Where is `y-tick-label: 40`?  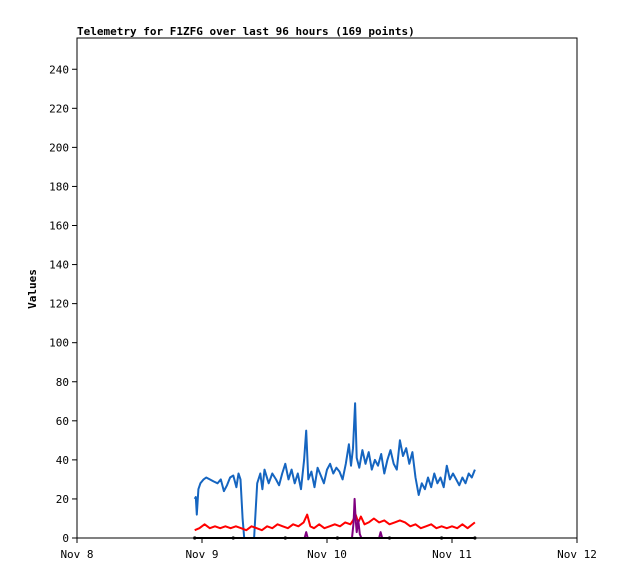 y-tick-label: 40 is located at coordinates (62, 460).